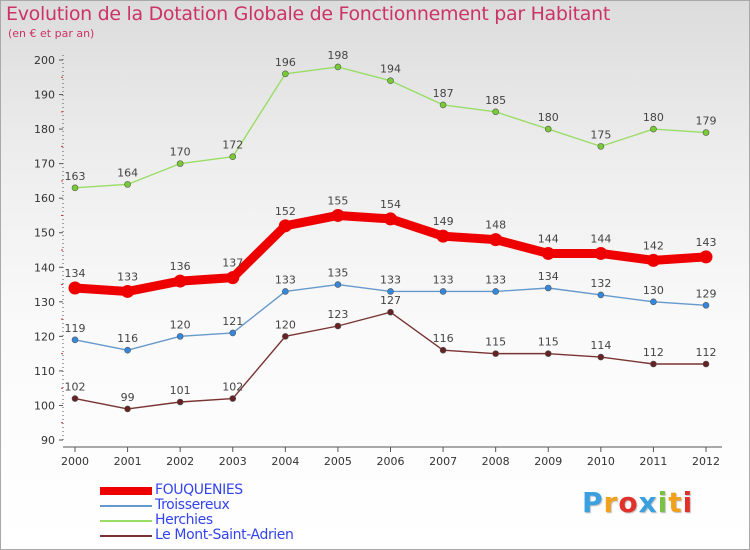 This screenshot has width=750, height=550. Describe the element at coordinates (495, 279) in the screenshot. I see `data-label: 133` at that location.